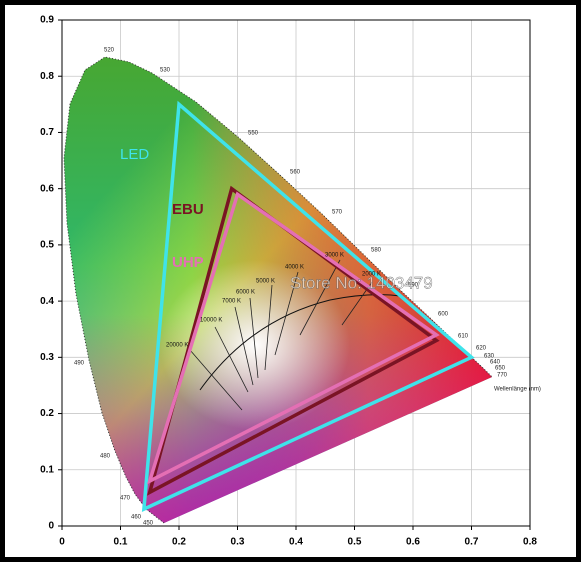 Image resolution: width=581 pixels, height=562 pixels. What do you see at coordinates (177, 346) in the screenshot?
I see `cct-label: 20000 K` at bounding box center [177, 346].